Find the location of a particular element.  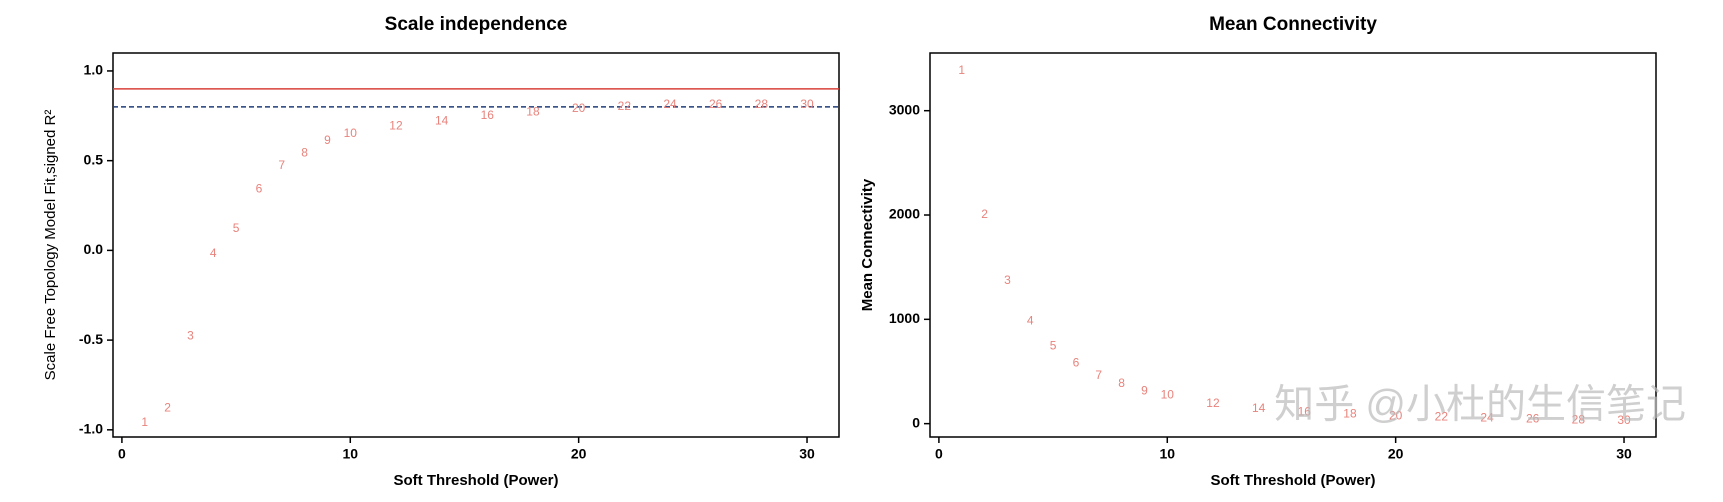

chart-title: Mean Connectivity is located at coordinates (1293, 24).